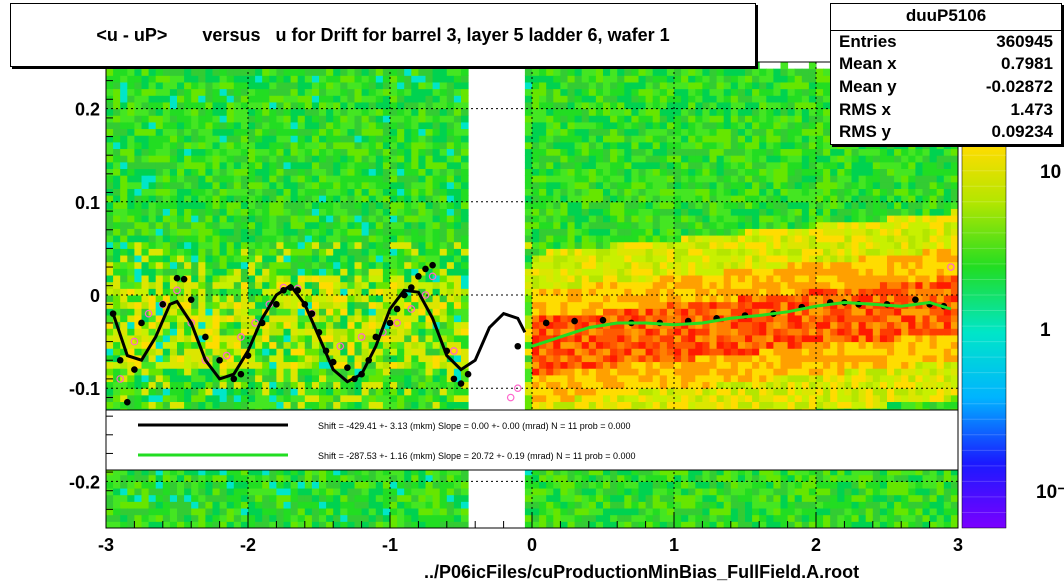 Image resolution: width=1064 pixels, height=587 pixels. What do you see at coordinates (1050, 492) in the screenshot?
I see `colorbar-tick-0.1: 10⁻¹` at bounding box center [1050, 492].